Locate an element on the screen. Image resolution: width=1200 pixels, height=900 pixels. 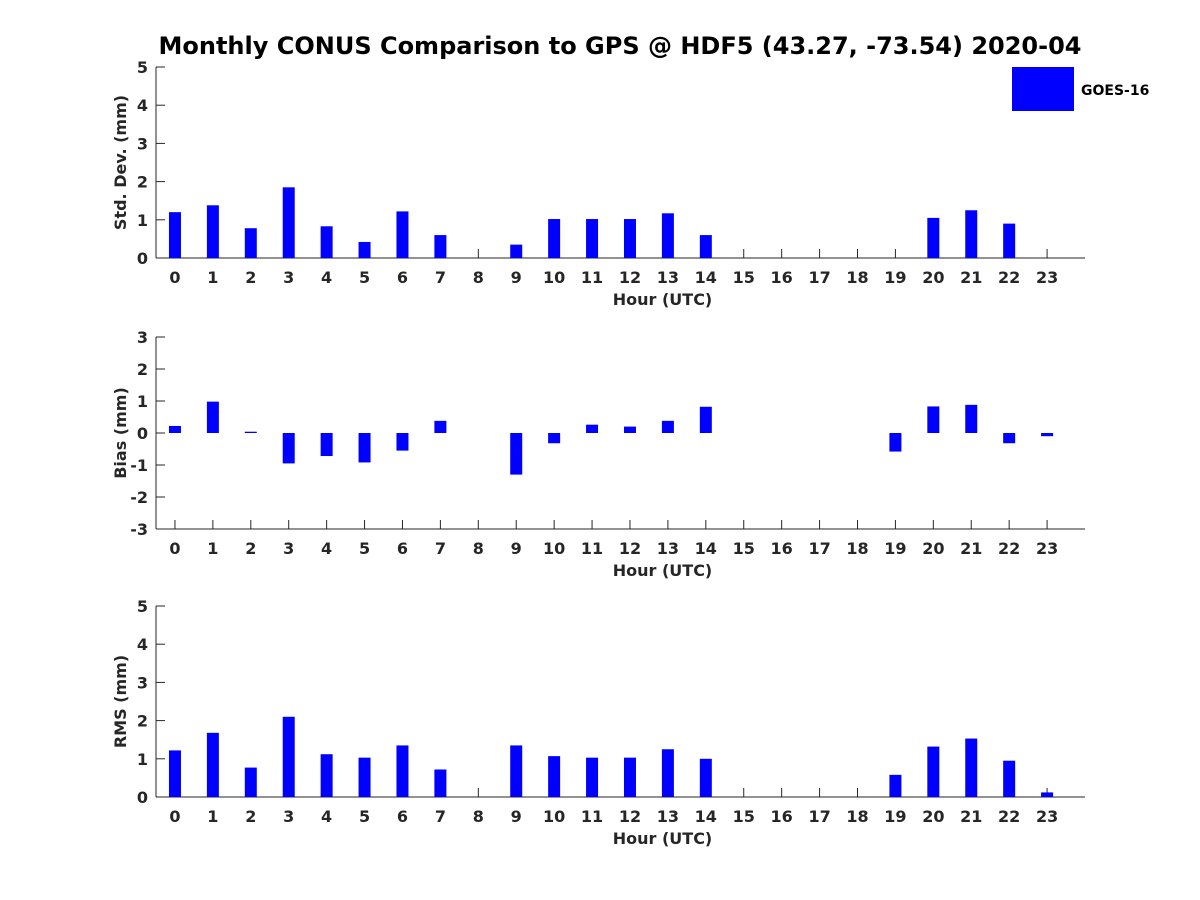
y-tick-label: -1 is located at coordinates (139, 465).